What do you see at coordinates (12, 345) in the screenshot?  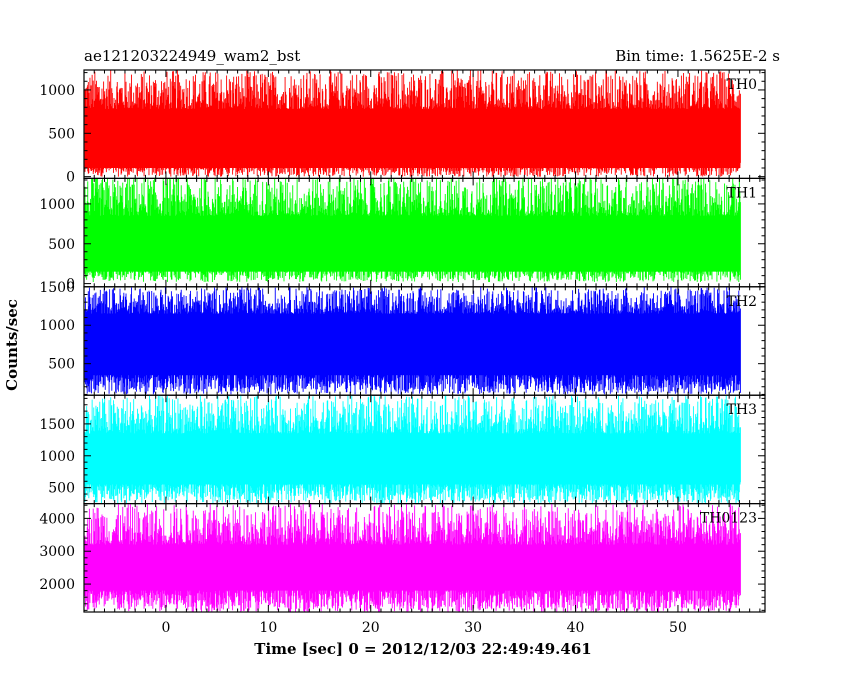 I see `y-axis-label: Counts/sec` at bounding box center [12, 345].